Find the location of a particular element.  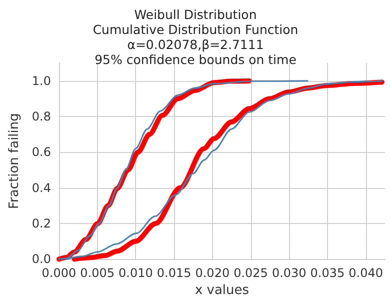

y-axis-title: Fraction failing is located at coordinates (14, 161).